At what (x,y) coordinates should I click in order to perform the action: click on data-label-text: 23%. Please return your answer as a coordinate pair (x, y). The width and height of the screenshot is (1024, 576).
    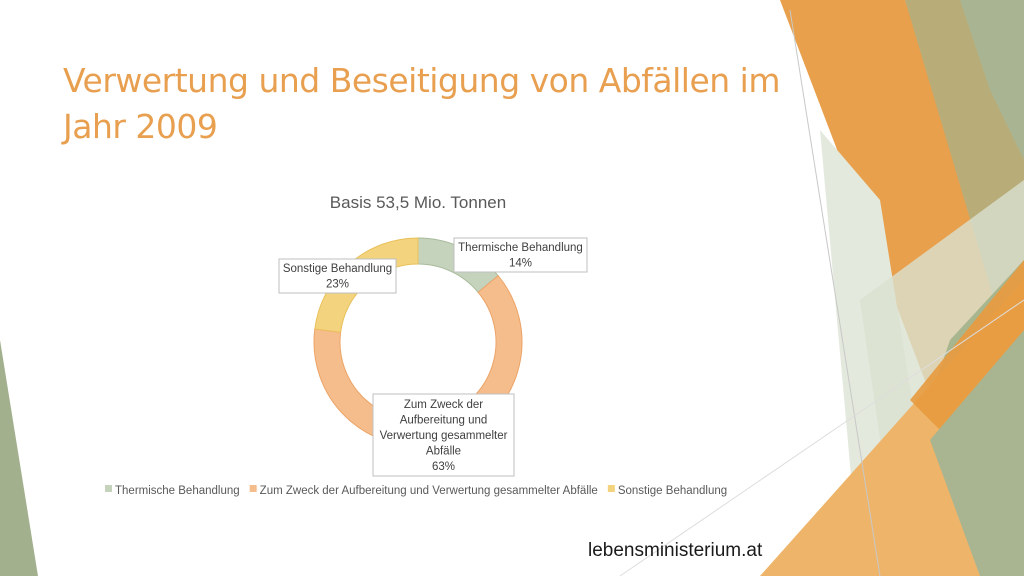
    Looking at the image, I should click on (337, 285).